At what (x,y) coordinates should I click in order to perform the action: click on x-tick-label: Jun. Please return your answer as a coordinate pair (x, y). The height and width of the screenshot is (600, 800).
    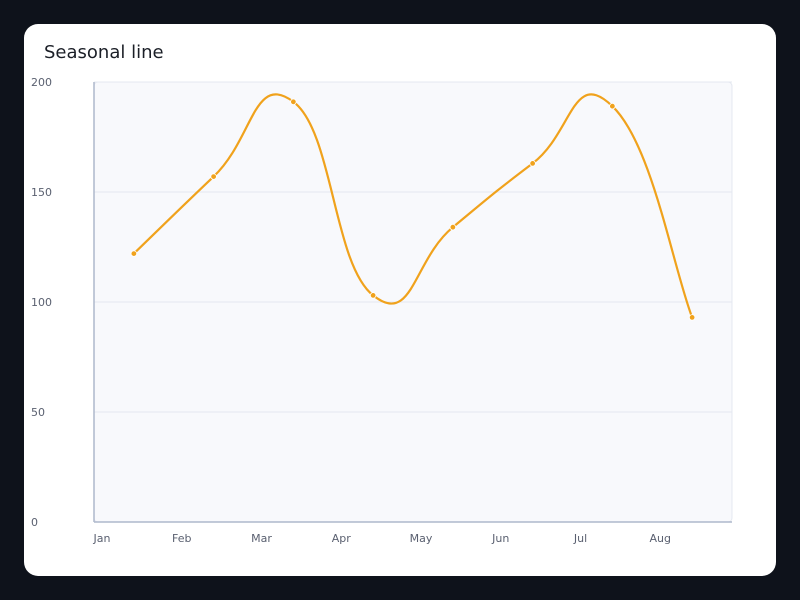
    Looking at the image, I should click on (500, 538).